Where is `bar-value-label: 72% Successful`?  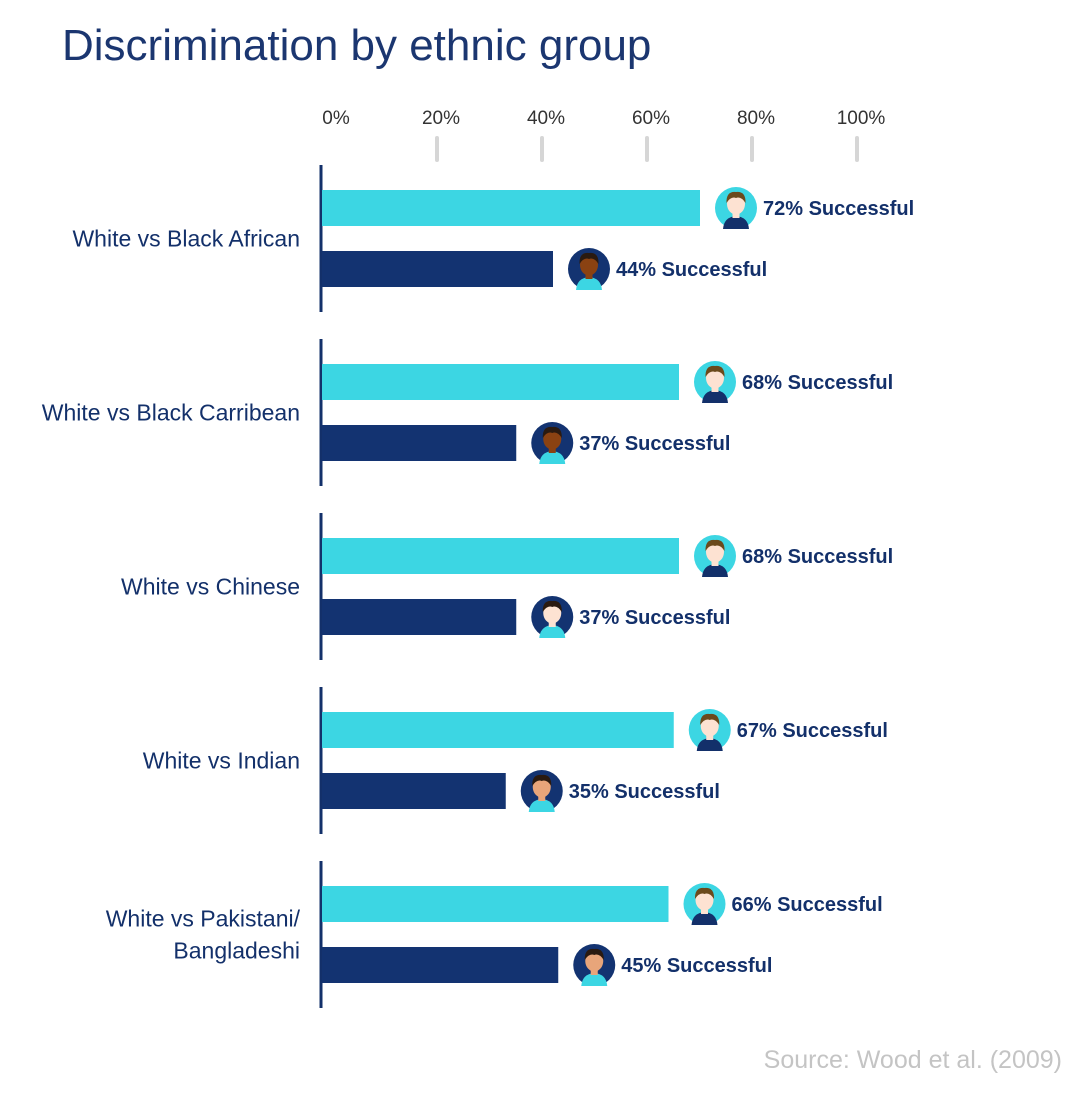
bar-value-label: 72% Successful is located at coordinates (838, 209).